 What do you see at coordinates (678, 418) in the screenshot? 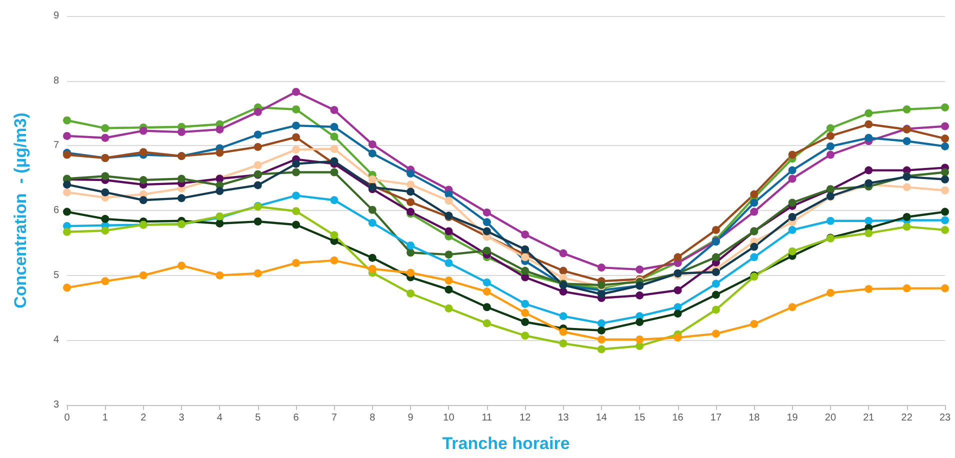
I see `x-tick-label: 16` at bounding box center [678, 418].